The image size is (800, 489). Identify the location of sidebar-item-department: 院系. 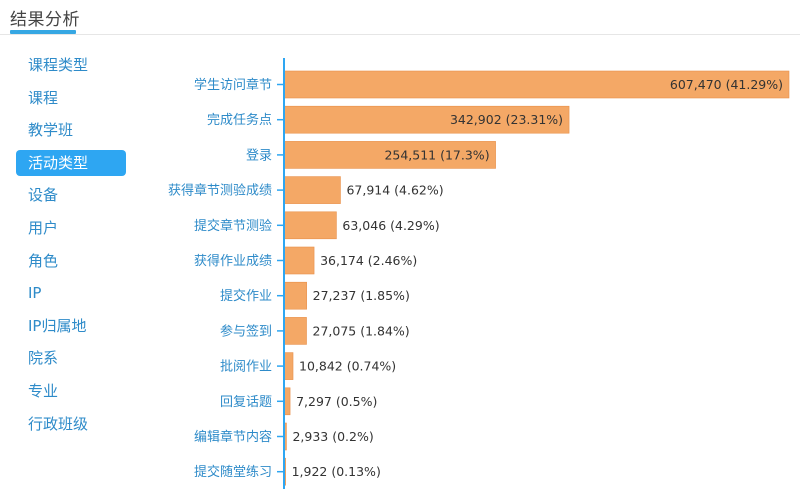
(43, 358).